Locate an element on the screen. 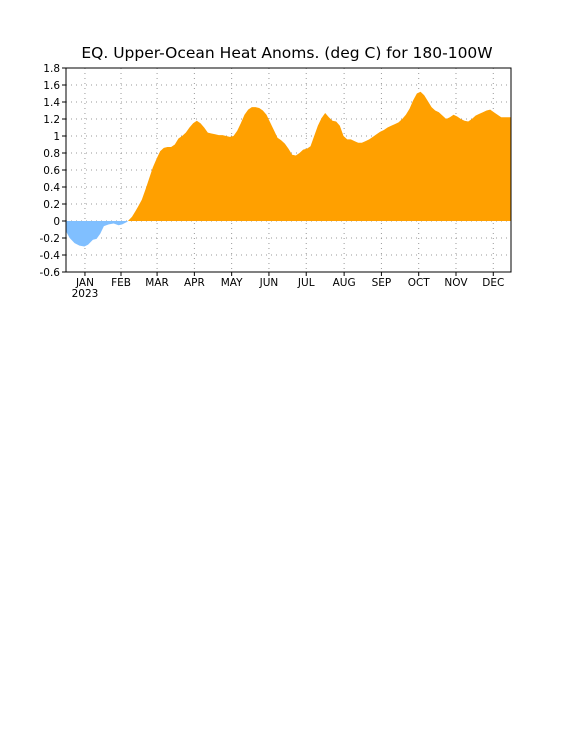 This screenshot has width=579, height=750. month-label: SEP is located at coordinates (382, 283).